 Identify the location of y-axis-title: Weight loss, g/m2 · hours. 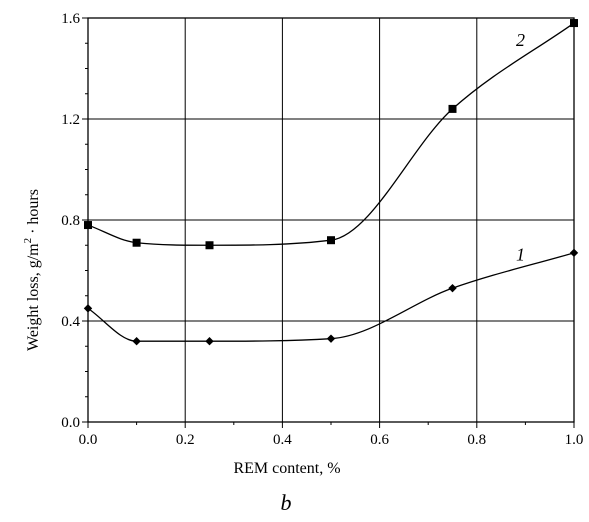
(32, 270).